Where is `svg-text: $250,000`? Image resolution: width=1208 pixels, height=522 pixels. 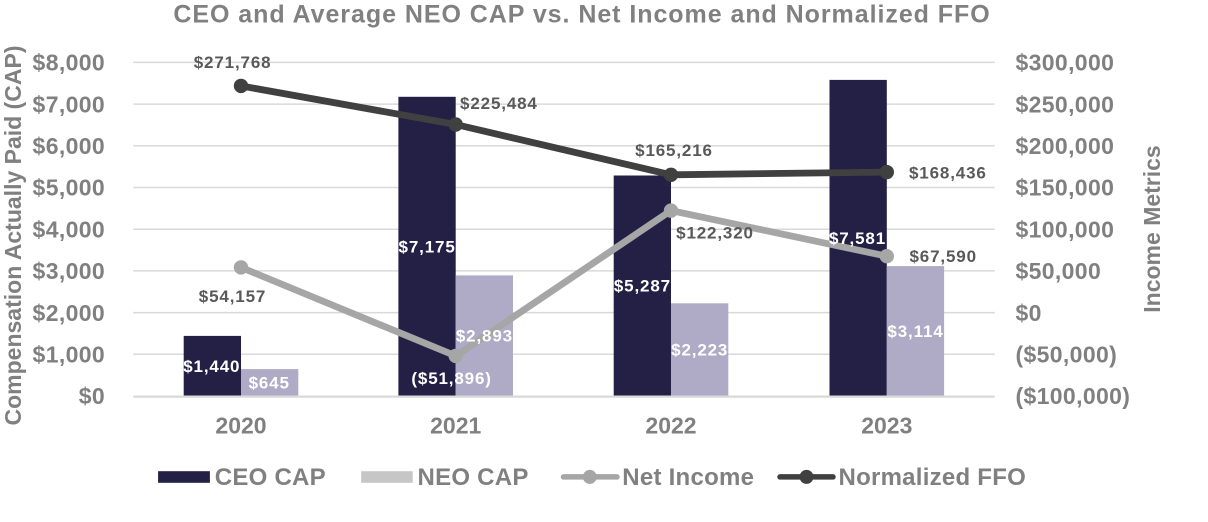 svg-text: $250,000 is located at coordinates (1065, 104).